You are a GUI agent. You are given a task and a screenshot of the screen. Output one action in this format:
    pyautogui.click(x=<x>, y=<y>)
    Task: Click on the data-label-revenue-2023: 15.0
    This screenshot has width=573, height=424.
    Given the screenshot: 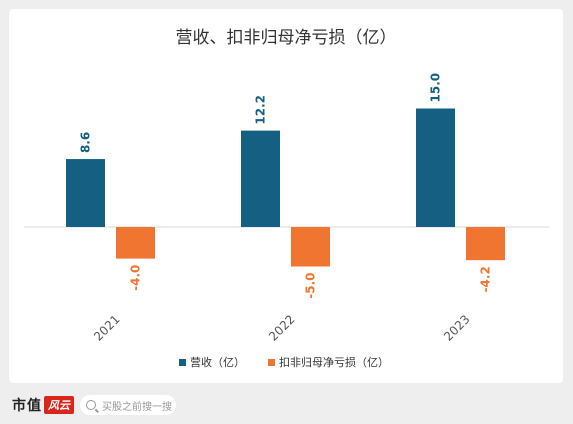 What is the action you would take?
    pyautogui.click(x=436, y=88)
    